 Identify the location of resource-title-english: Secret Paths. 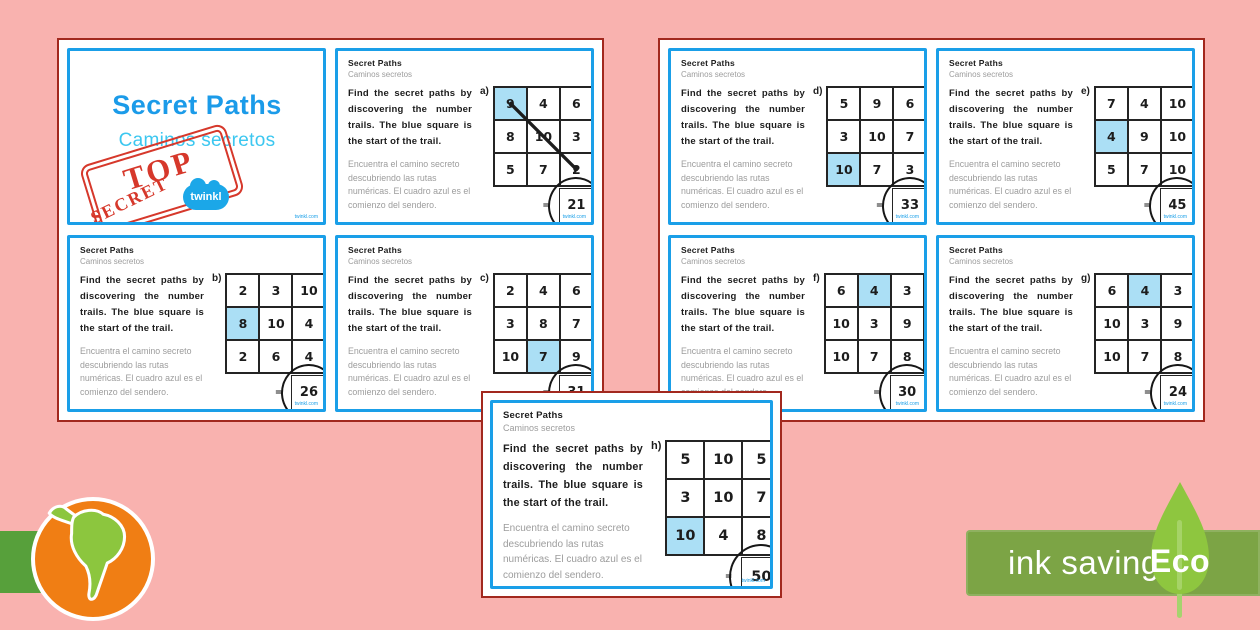
(197, 105).